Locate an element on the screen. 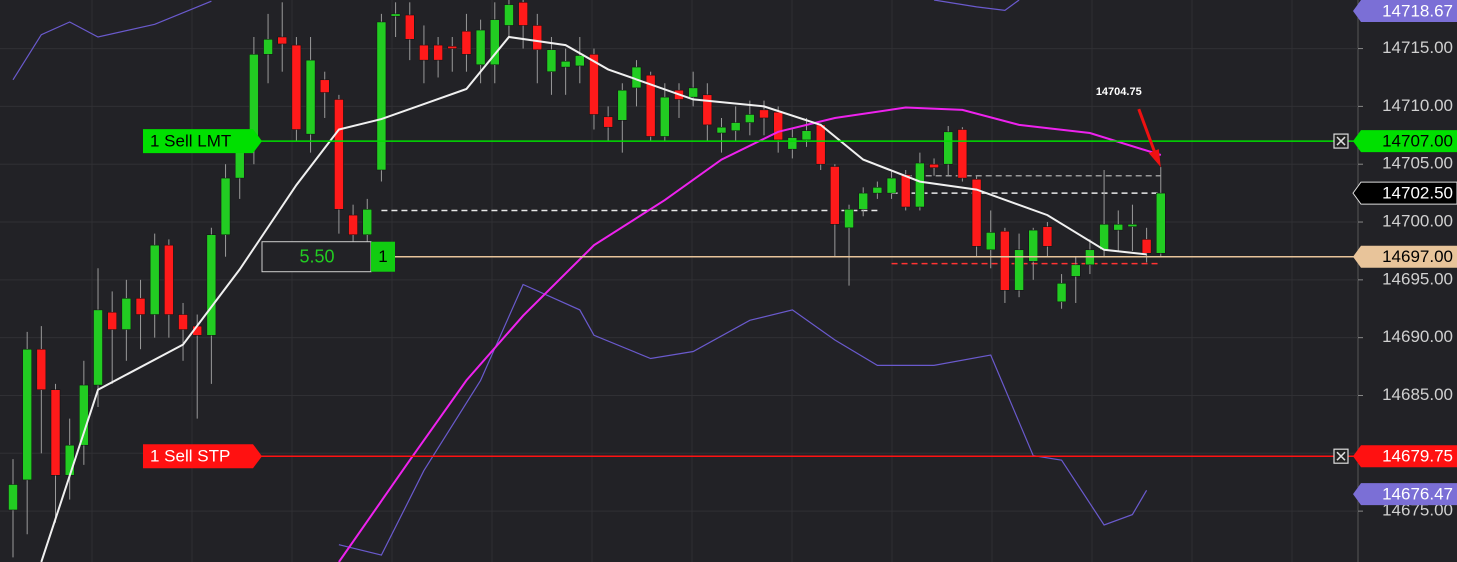 This screenshot has width=1457, height=562. qty-box is located at coordinates (383, 256).